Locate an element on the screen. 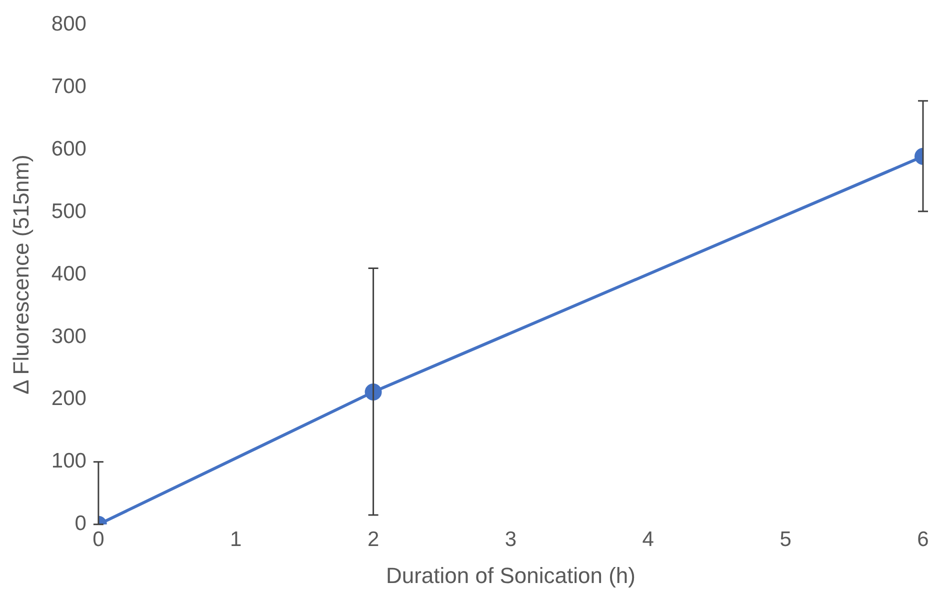 The image size is (937, 599). x-tick-label: 5 is located at coordinates (786, 539).